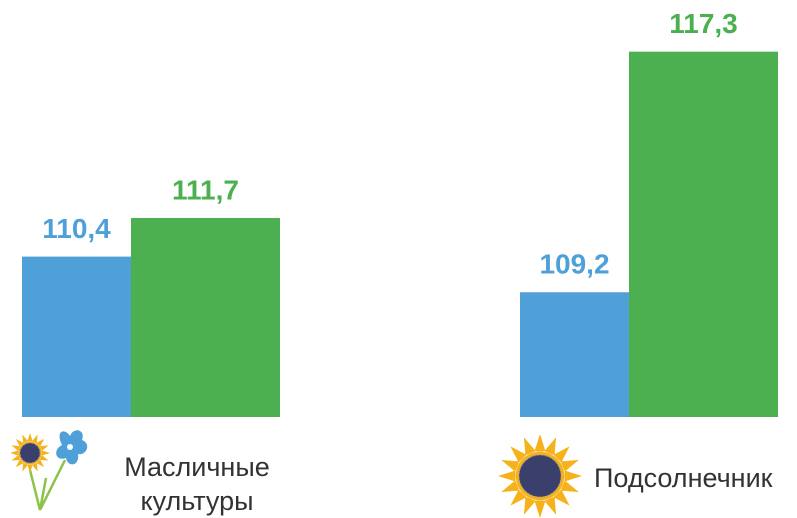 Image resolution: width=797 pixels, height=518 pixels. I want to click on category-label: Подсолнечник, so click(683, 478).